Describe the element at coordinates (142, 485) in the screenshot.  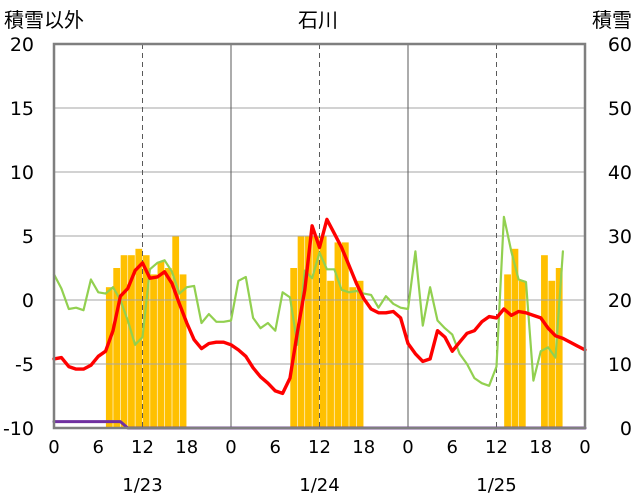
I see `date-label: 1/23` at that location.